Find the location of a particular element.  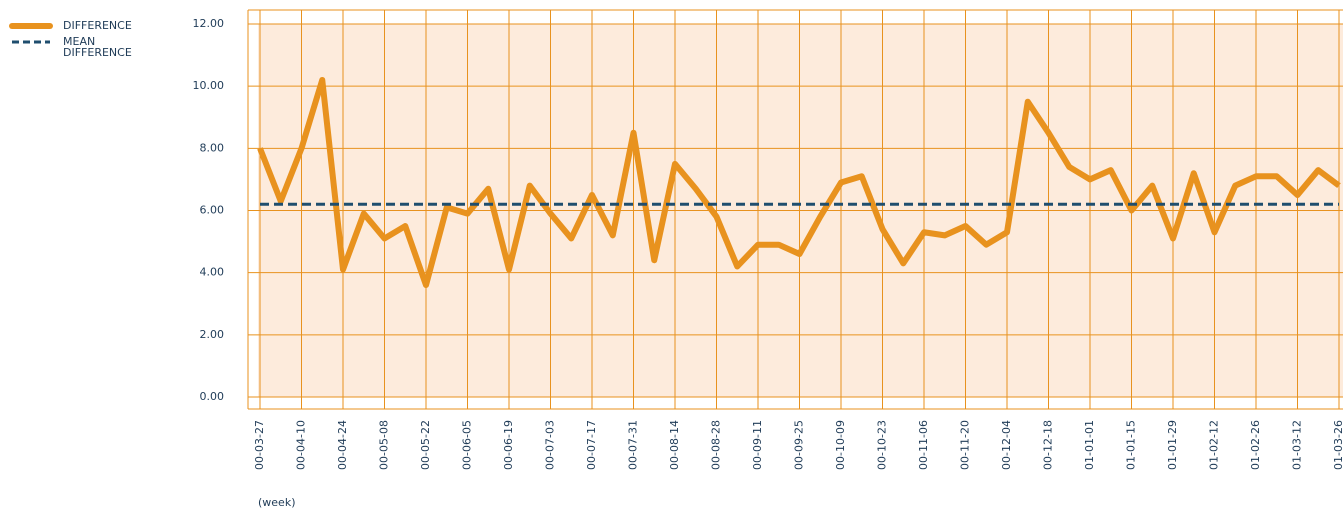

x-tick-label: 00-12-18 is located at coordinates (1048, 445).